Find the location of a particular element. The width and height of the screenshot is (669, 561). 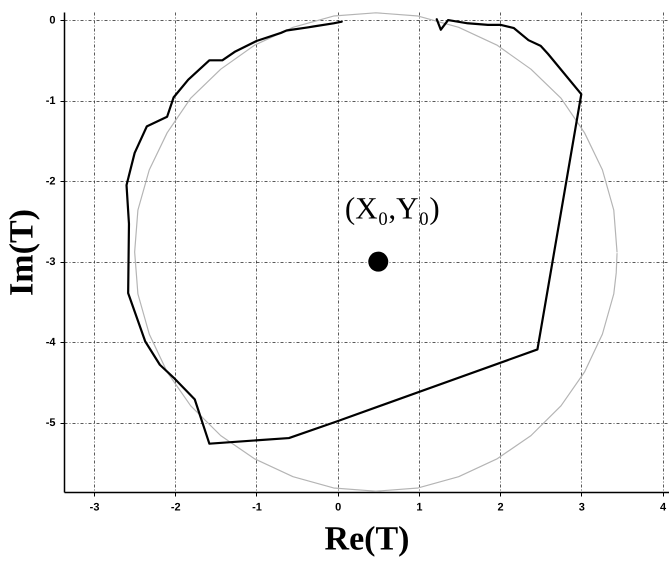

x-tick-label: -2 is located at coordinates (175, 508).